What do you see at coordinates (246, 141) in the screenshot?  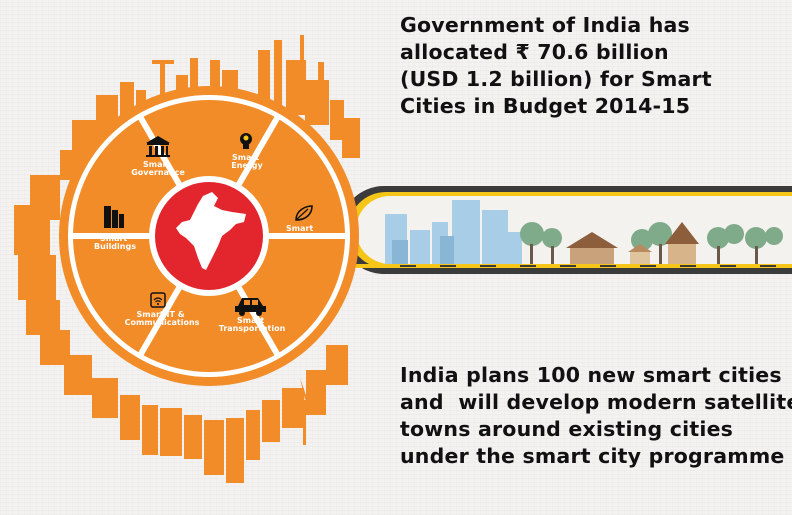 I see `light-bulb-icon` at bounding box center [246, 141].